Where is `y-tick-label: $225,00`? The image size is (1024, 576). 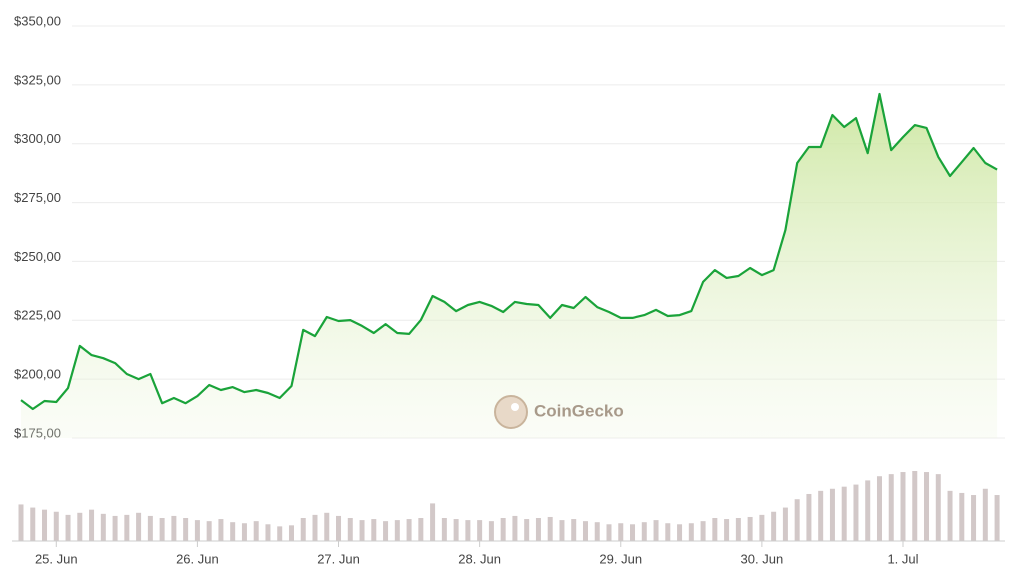
y-tick-label: $225,00 is located at coordinates (37, 315).